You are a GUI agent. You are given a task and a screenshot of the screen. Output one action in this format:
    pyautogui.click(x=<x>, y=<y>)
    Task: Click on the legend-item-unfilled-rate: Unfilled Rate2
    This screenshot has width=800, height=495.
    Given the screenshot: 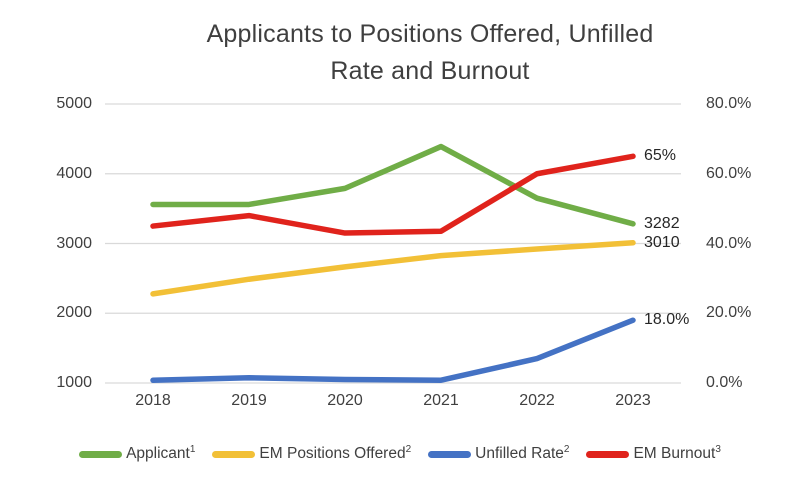 What is the action you would take?
    pyautogui.click(x=498, y=454)
    